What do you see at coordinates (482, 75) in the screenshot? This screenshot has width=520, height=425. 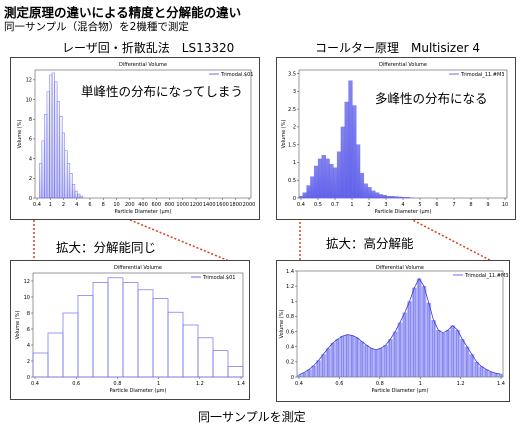 I see `legend-label: Trimodal_11.#M3` at bounding box center [482, 75].